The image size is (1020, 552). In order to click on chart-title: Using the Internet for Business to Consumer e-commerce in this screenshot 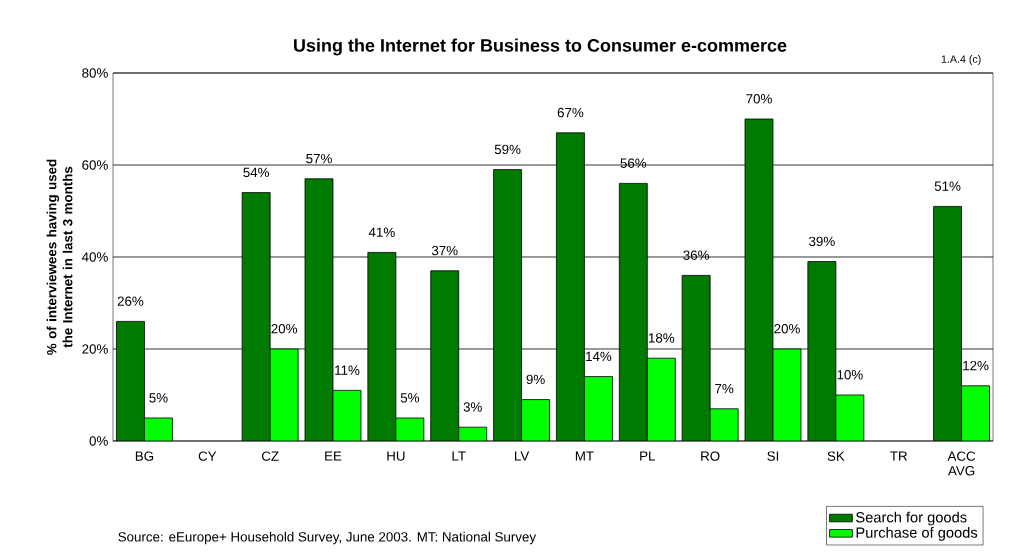, I will do `click(540, 47)`.